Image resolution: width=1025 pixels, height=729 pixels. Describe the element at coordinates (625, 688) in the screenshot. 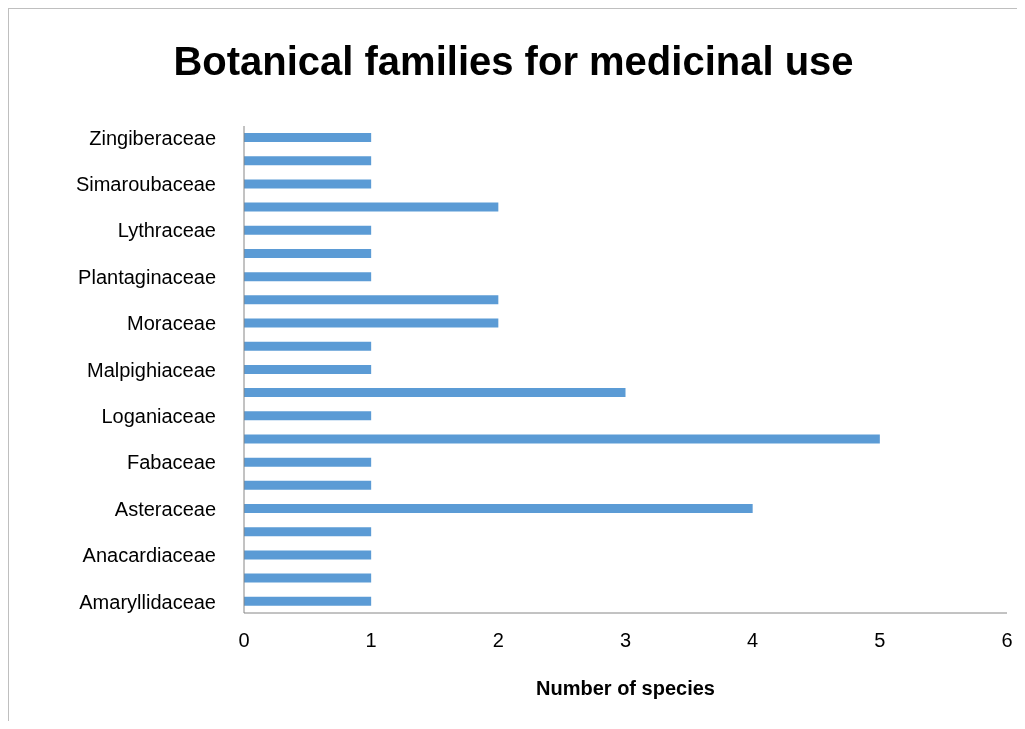

I see `x-axis-title: Number of species` at that location.